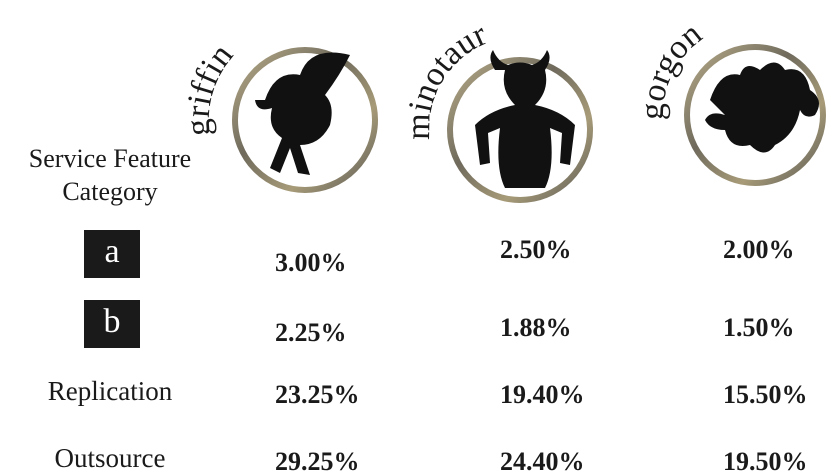 This screenshot has width=830, height=475. I want to click on value-cell: 1.50%, so click(759, 327).